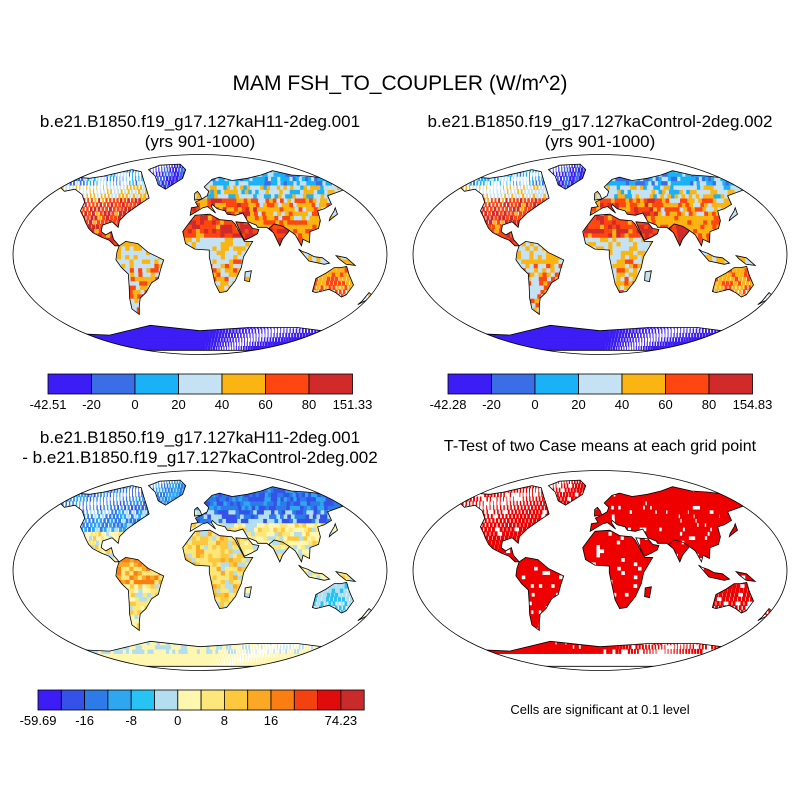 Image resolution: width=800 pixels, height=800 pixels. I want to click on colorbar-control: -42.28 -20 0 20 40 60 80 154.83, so click(601, 392).